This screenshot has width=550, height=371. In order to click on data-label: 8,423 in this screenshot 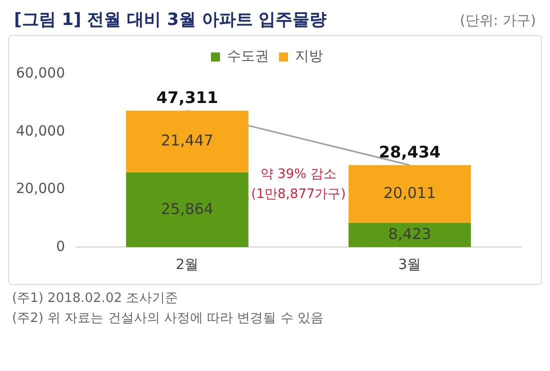, I will do `click(410, 233)`.